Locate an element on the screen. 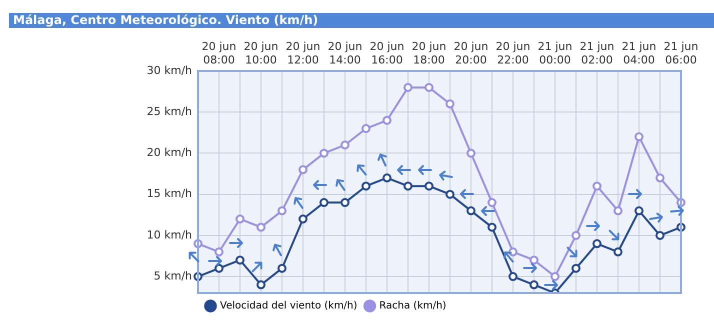  y-tick-label: 10 km/h is located at coordinates (169, 235).